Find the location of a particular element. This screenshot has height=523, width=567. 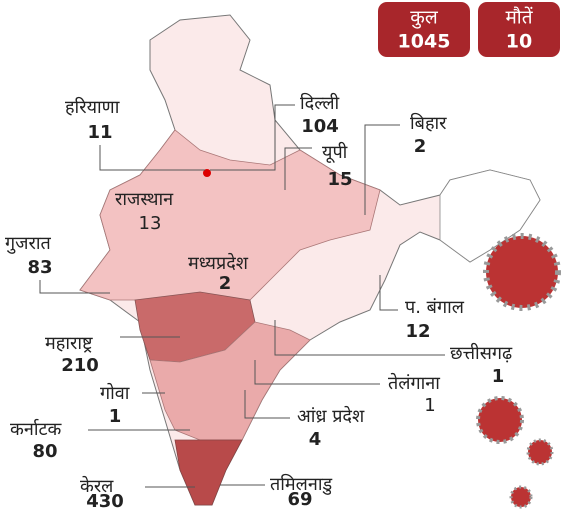

state-name: महाराष्ट्र is located at coordinates (69, 343).